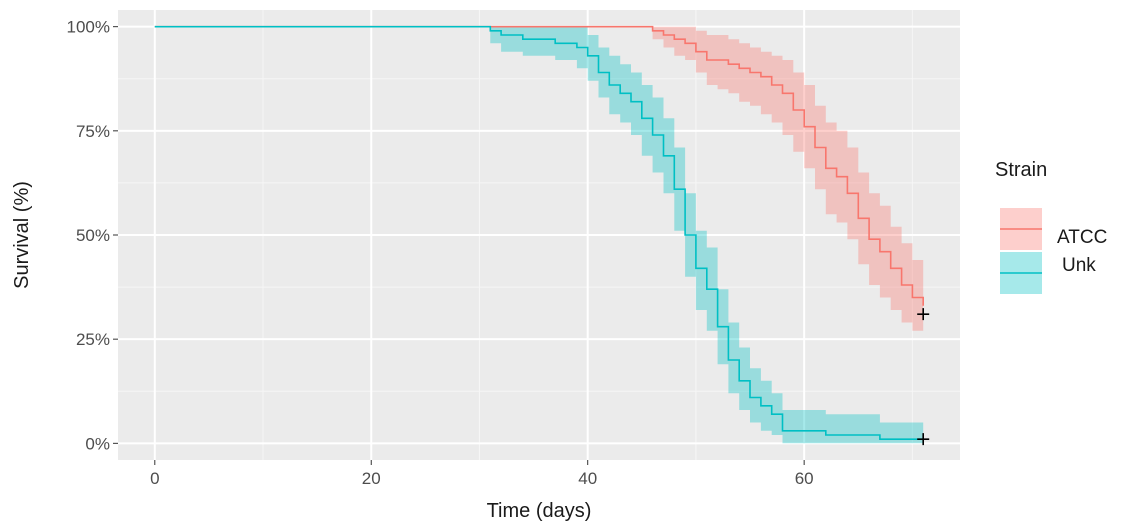 The width and height of the screenshot is (1122, 525). Describe the element at coordinates (93, 339) in the screenshot. I see `y-tick-label: 25%` at that location.